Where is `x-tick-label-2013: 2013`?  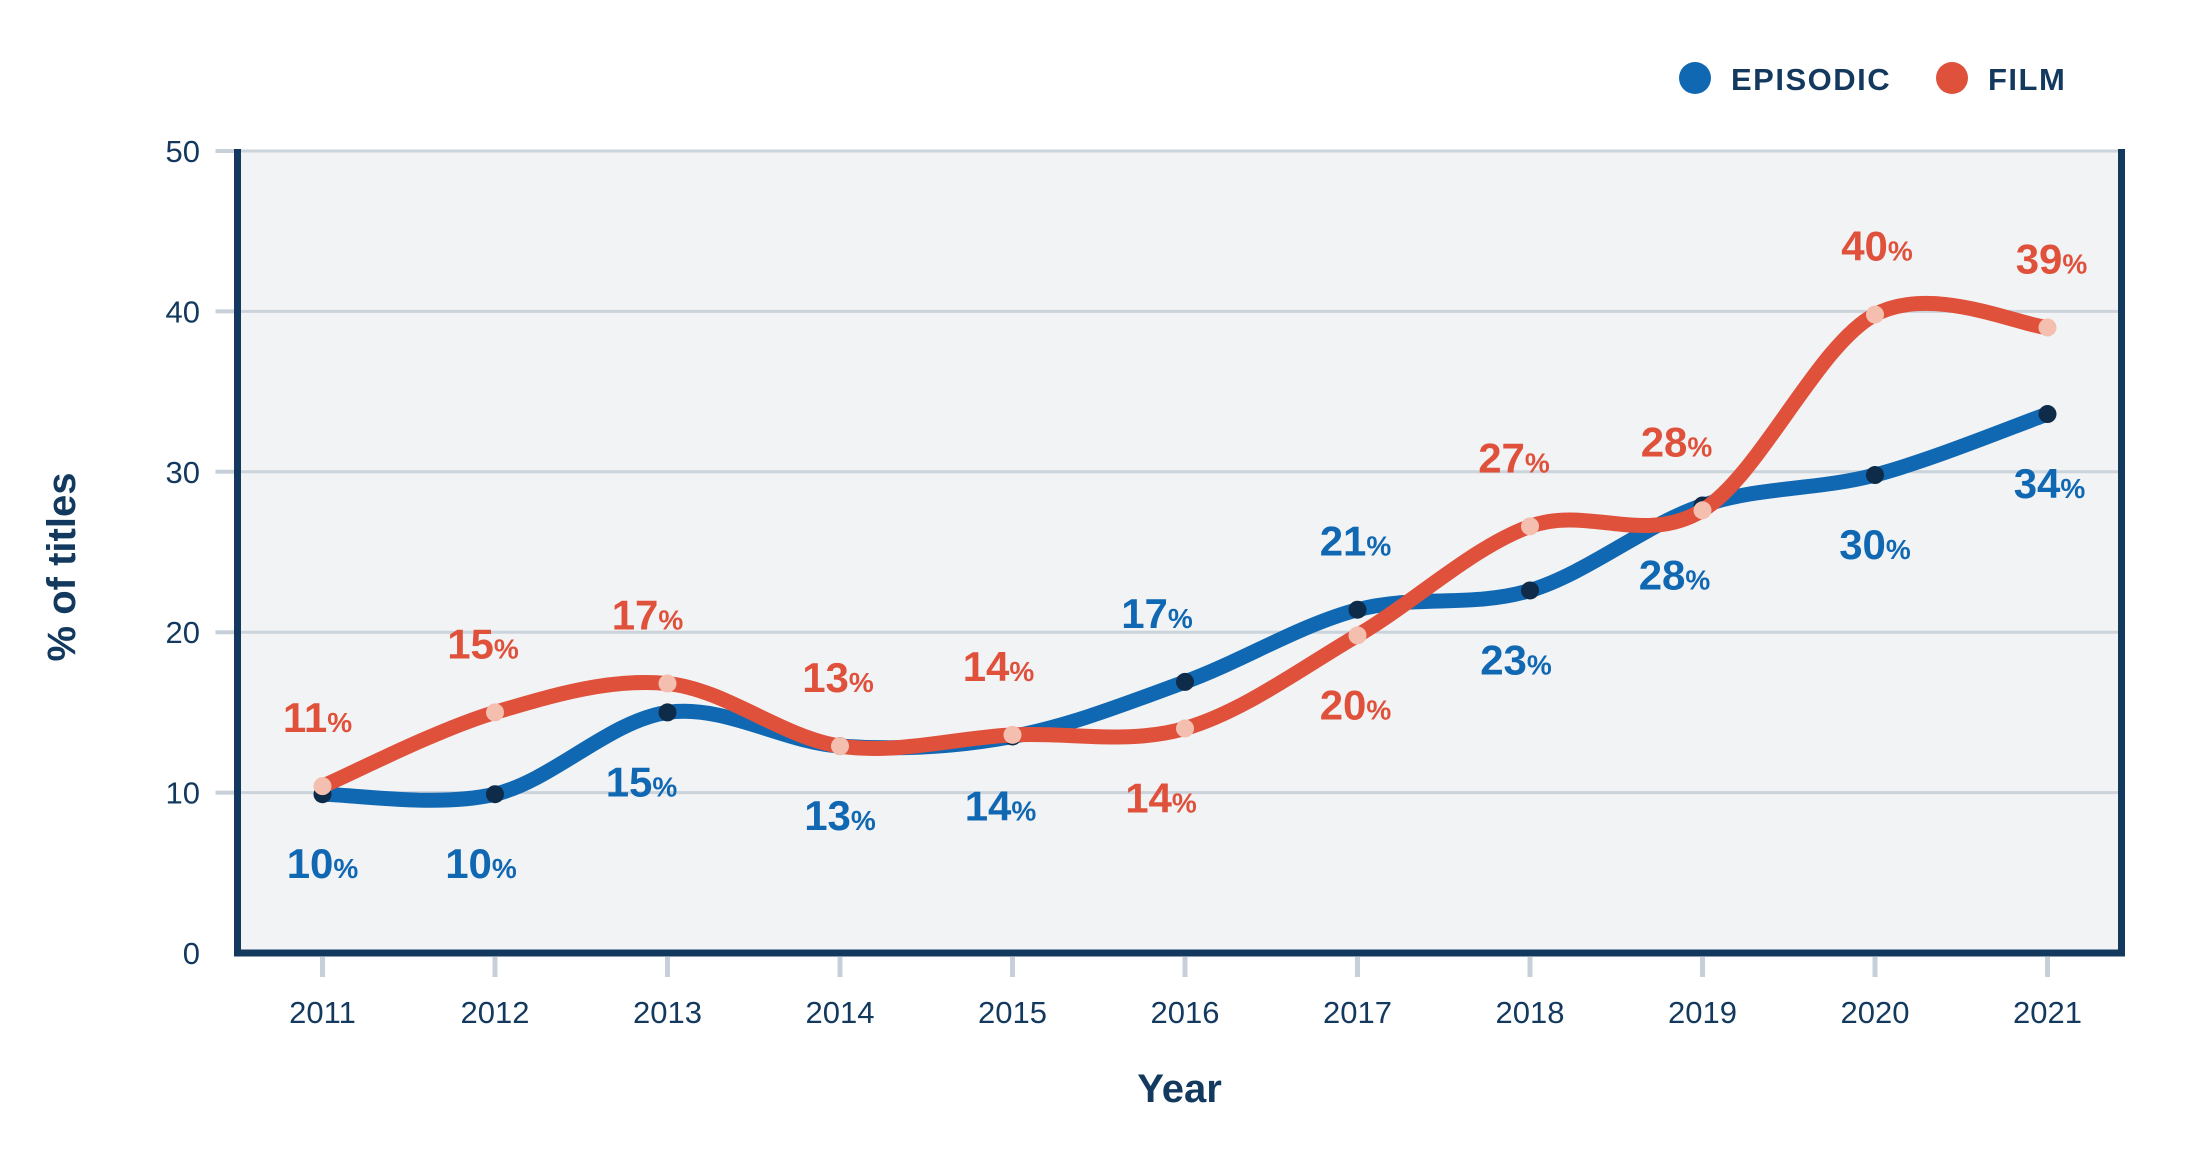 x-tick-label-2013: 2013 is located at coordinates (667, 1012).